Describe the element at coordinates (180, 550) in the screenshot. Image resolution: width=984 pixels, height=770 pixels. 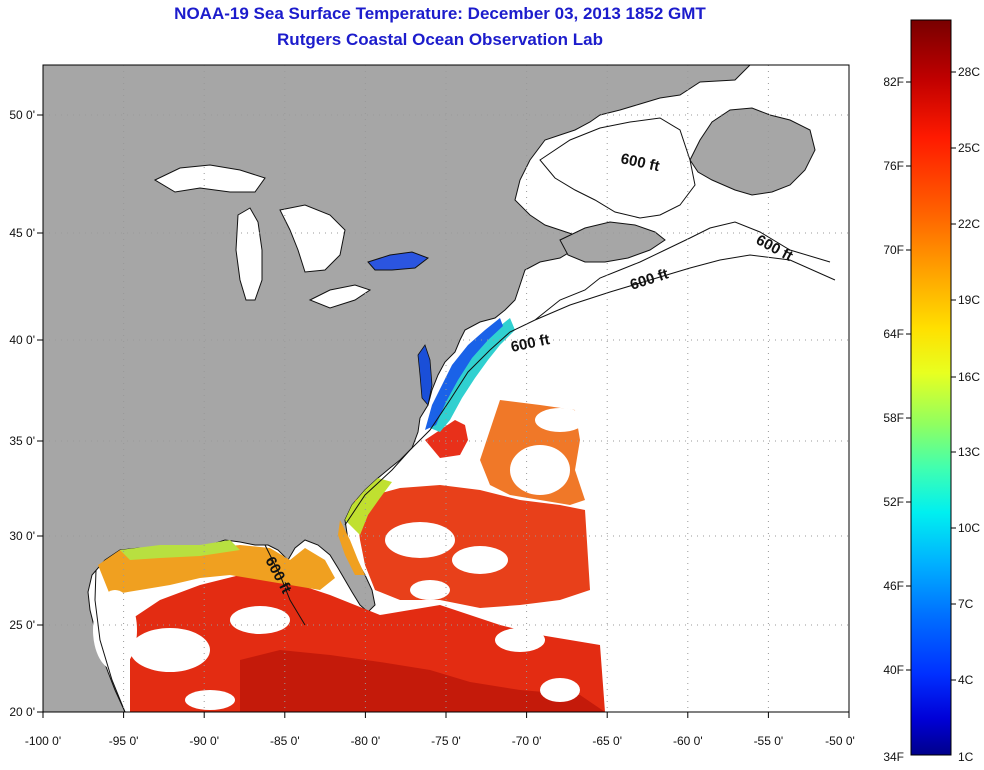
I see `sst-gulf-nw-shelf` at that location.